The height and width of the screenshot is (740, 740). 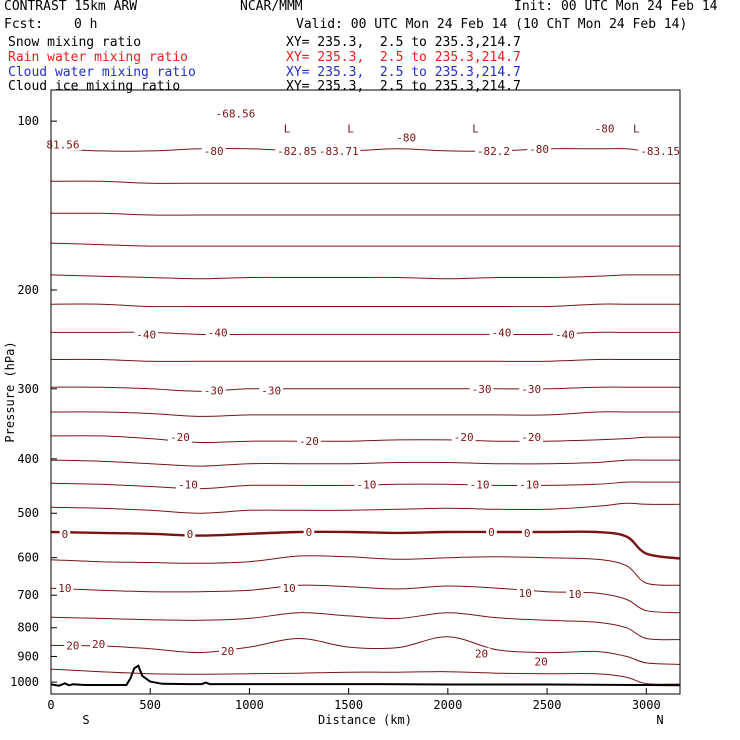 I want to click on init-time: Init: 00 UTC Mon 24 Feb 14, so click(x=616, y=7).